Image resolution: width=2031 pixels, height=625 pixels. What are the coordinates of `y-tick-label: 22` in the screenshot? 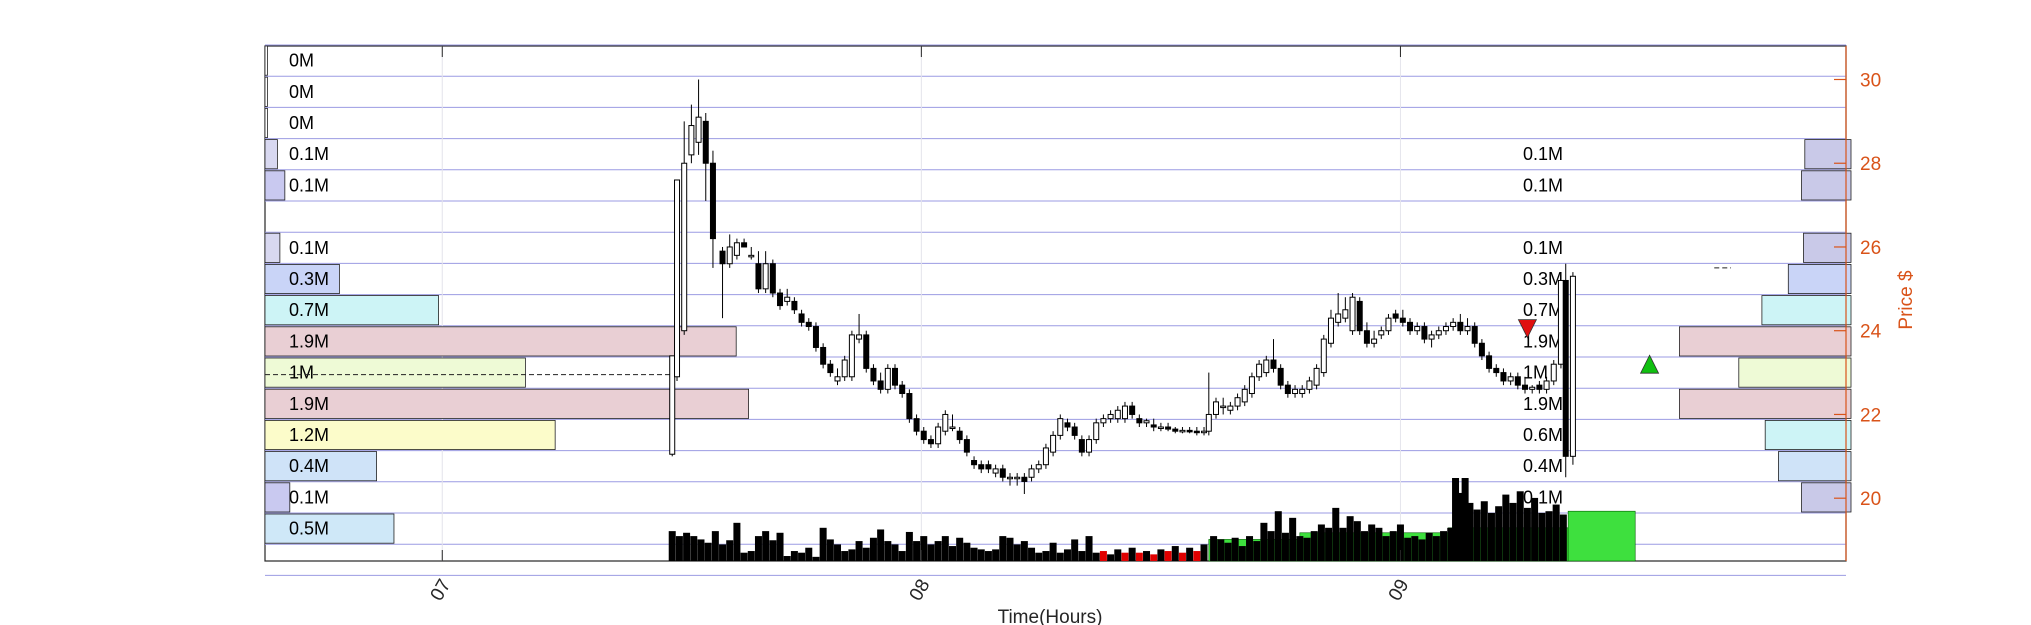 It's located at (1870, 415).